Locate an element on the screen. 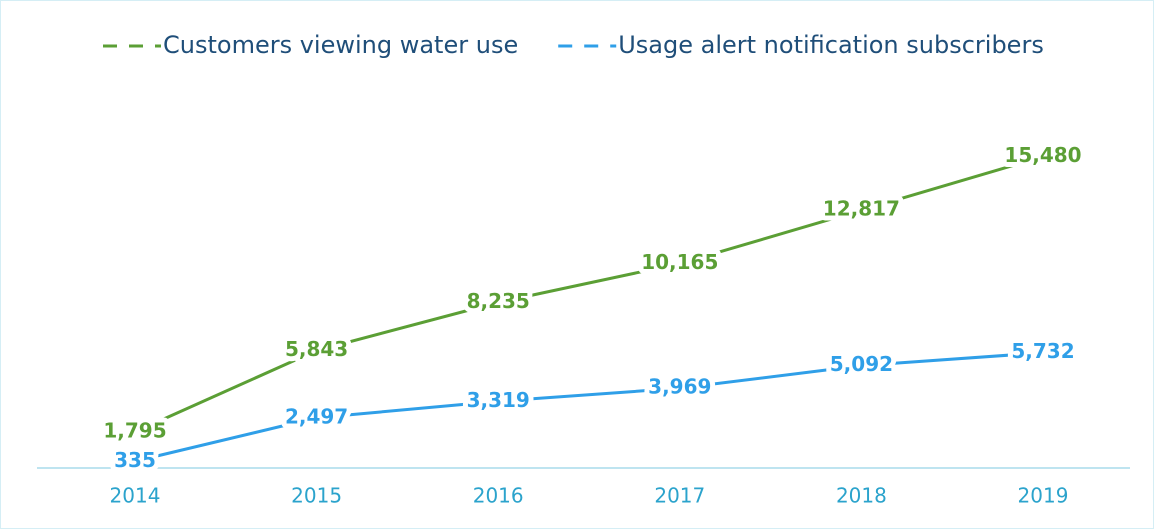 Image resolution: width=1154 pixels, height=529 pixels. data-label: 5,092 is located at coordinates (861, 364).